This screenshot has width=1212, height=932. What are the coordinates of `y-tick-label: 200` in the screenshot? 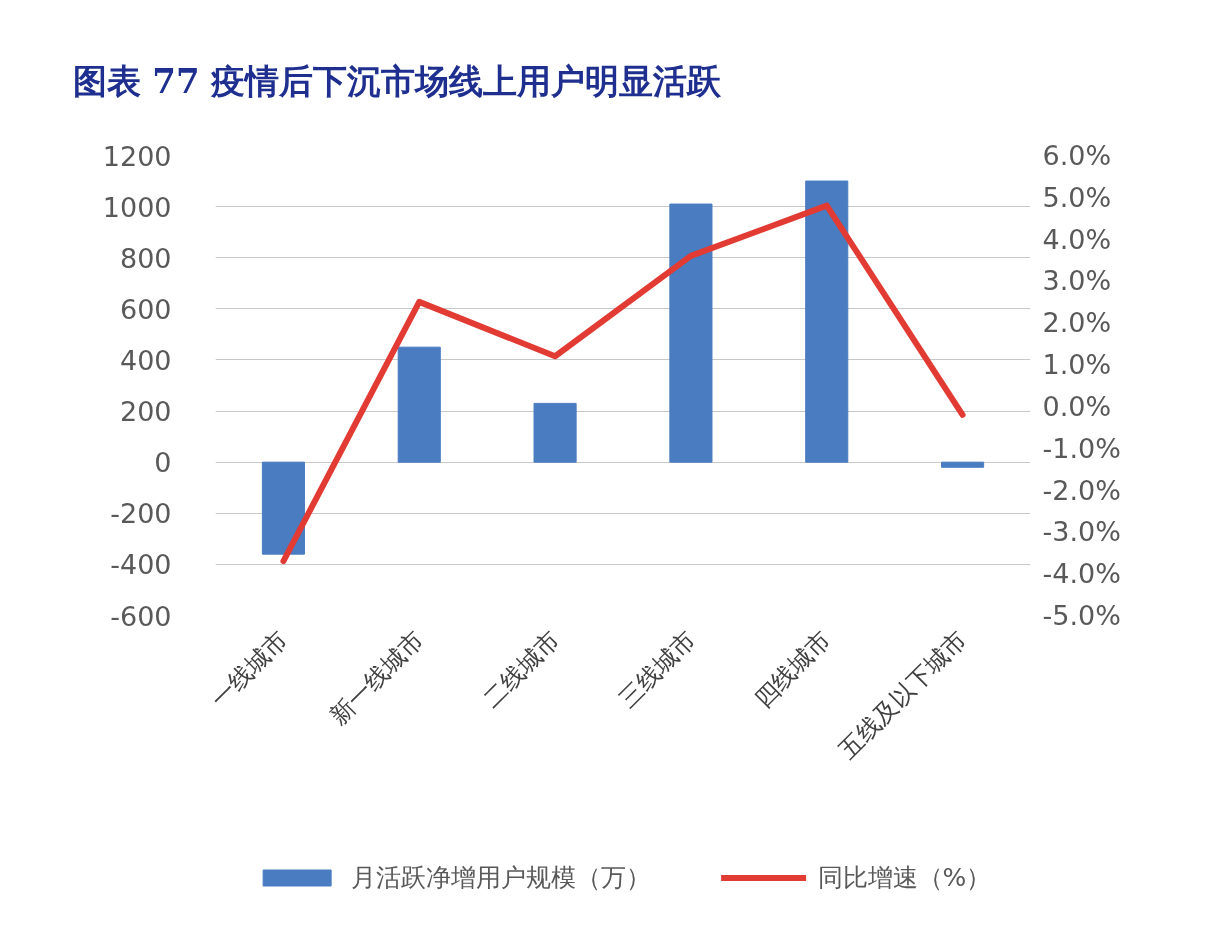 It's located at (145, 412).